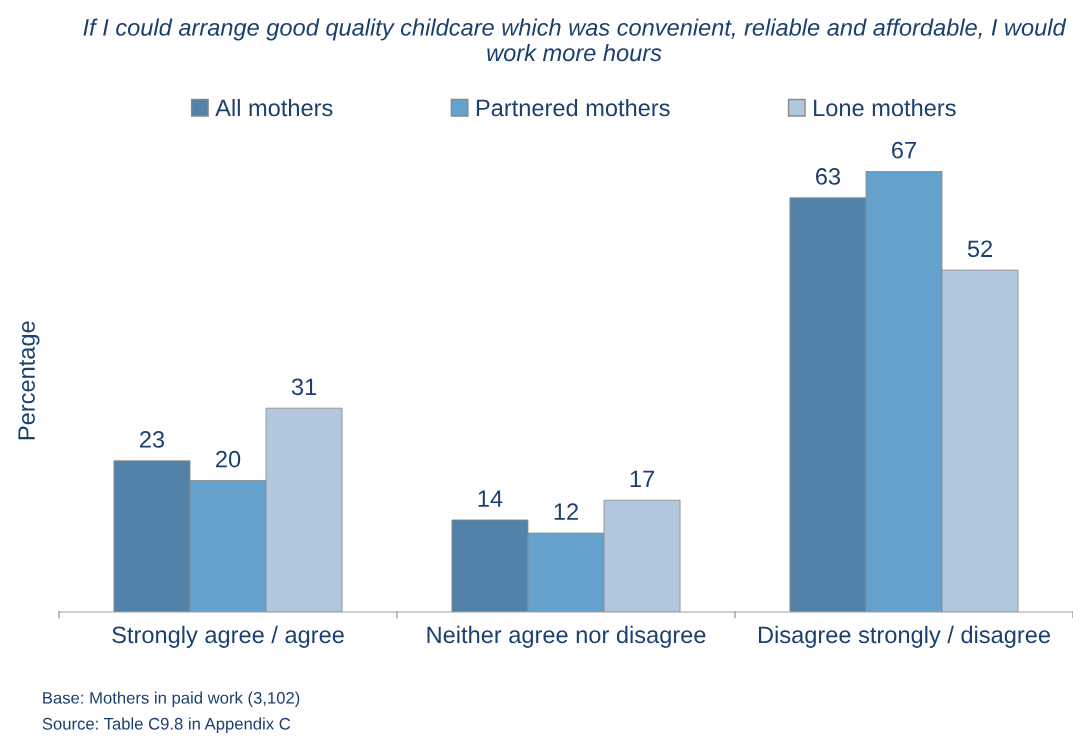  Describe the element at coordinates (885, 107) in the screenshot. I see `legend-label: Lone mothers` at that location.